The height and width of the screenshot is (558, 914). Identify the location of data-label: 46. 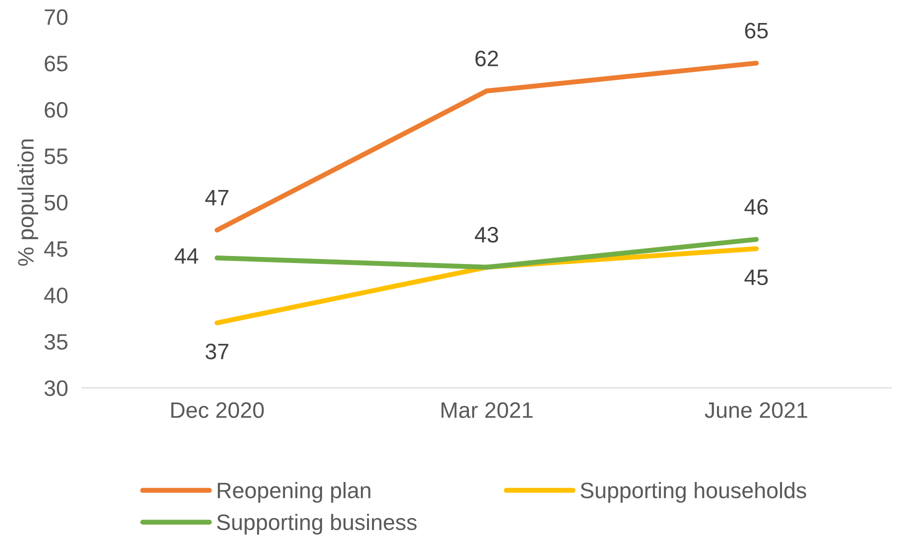
(756, 207).